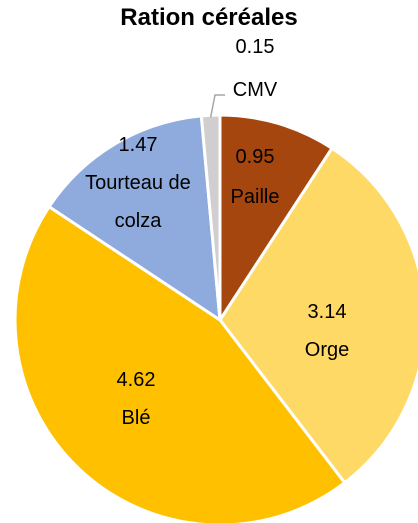  Describe the element at coordinates (138, 145) in the screenshot. I see `value-label: 1.47` at that location.